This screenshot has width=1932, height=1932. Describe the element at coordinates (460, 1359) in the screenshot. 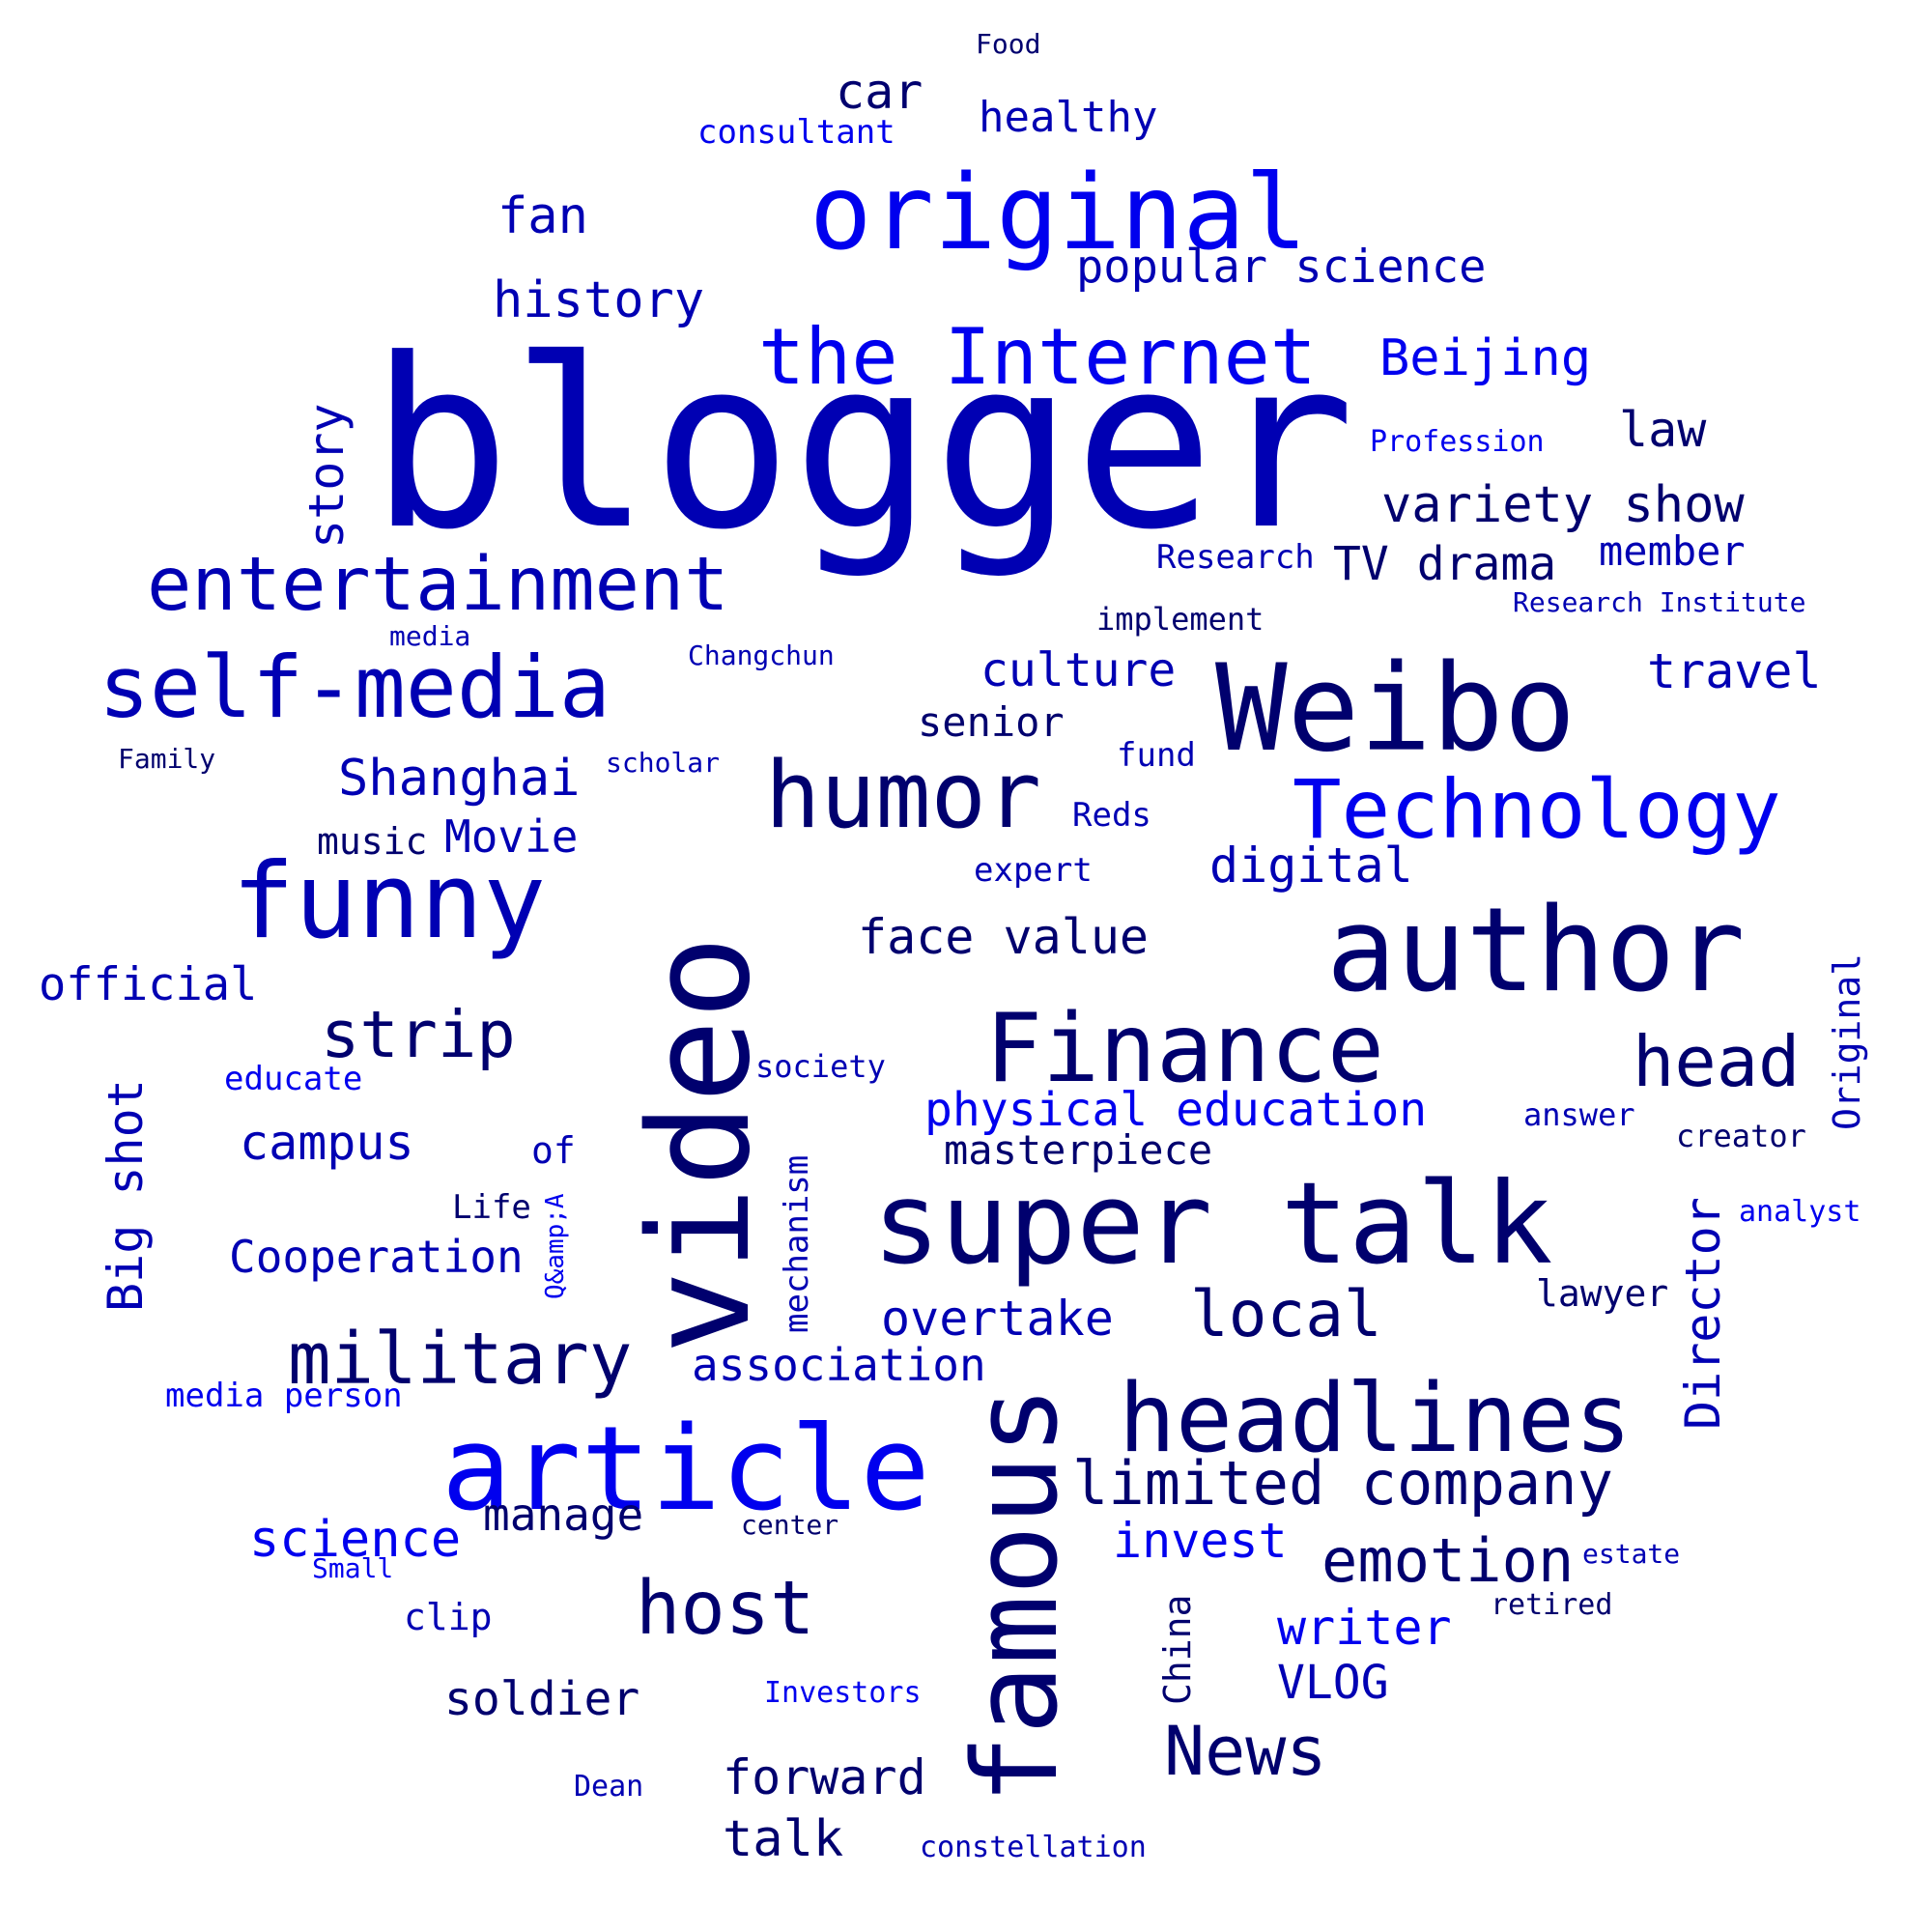

I see `word-military: military` at that location.